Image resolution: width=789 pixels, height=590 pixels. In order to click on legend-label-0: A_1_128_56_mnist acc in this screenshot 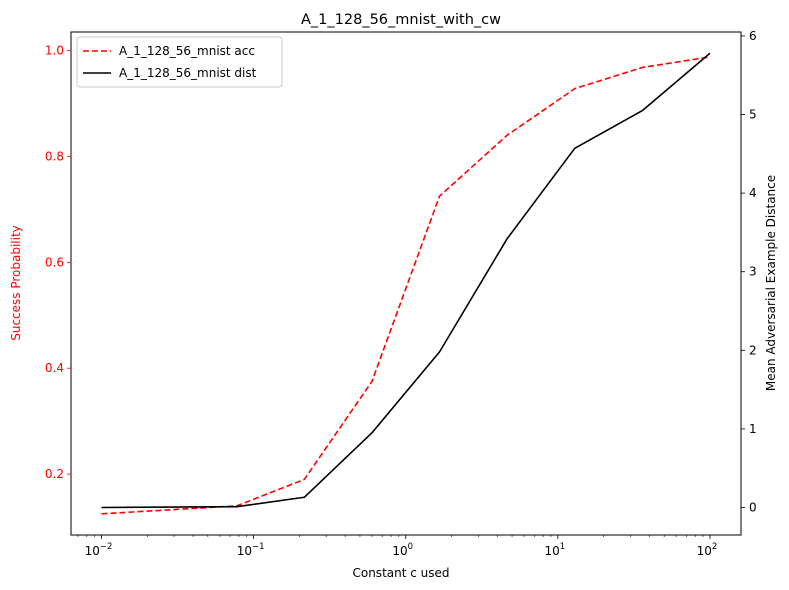, I will do `click(187, 51)`.